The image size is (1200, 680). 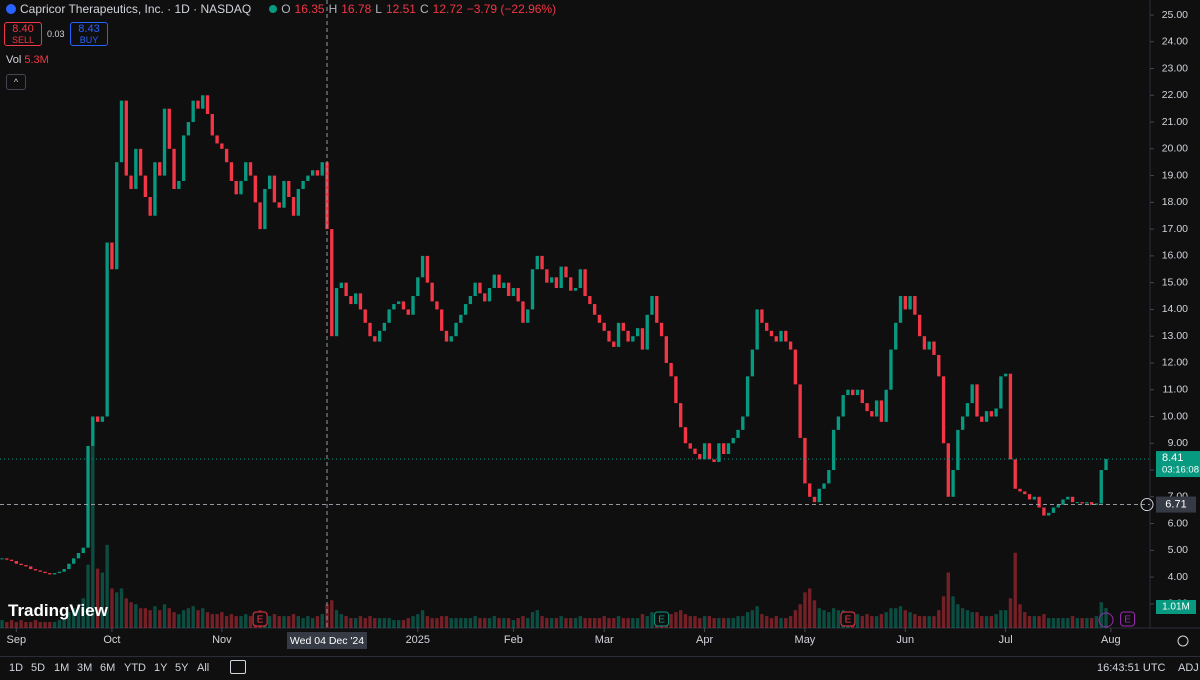 What do you see at coordinates (56, 34) in the screenshot?
I see `spread: 0.03` at bounding box center [56, 34].